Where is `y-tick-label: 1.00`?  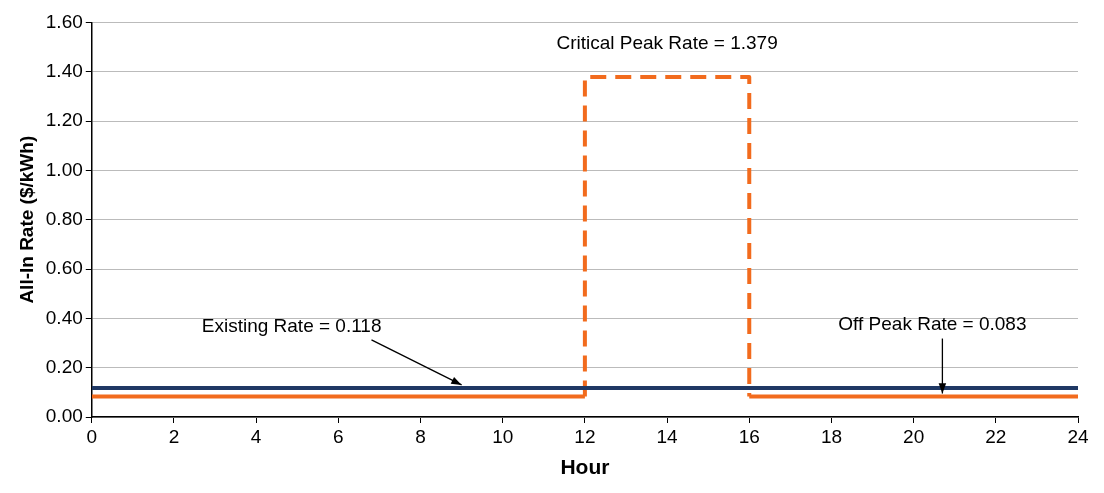 y-tick-label: 1.00 is located at coordinates (64, 169).